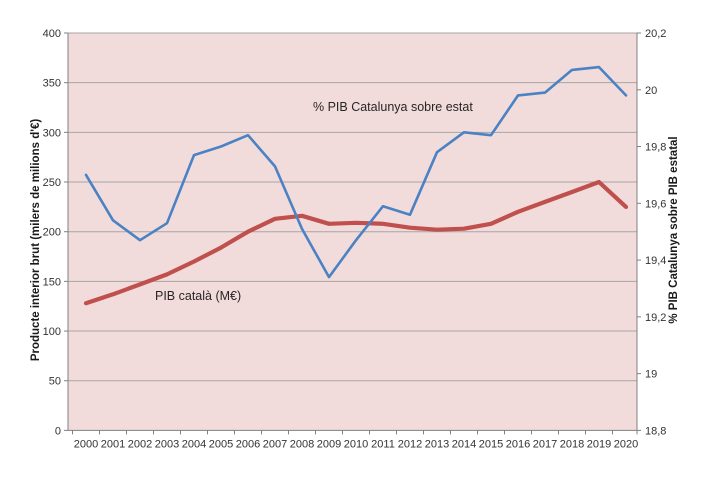 The height and width of the screenshot is (477, 714). Describe the element at coordinates (221, 444) in the screenshot. I see `x-axis-tick-label: 2005` at that location.